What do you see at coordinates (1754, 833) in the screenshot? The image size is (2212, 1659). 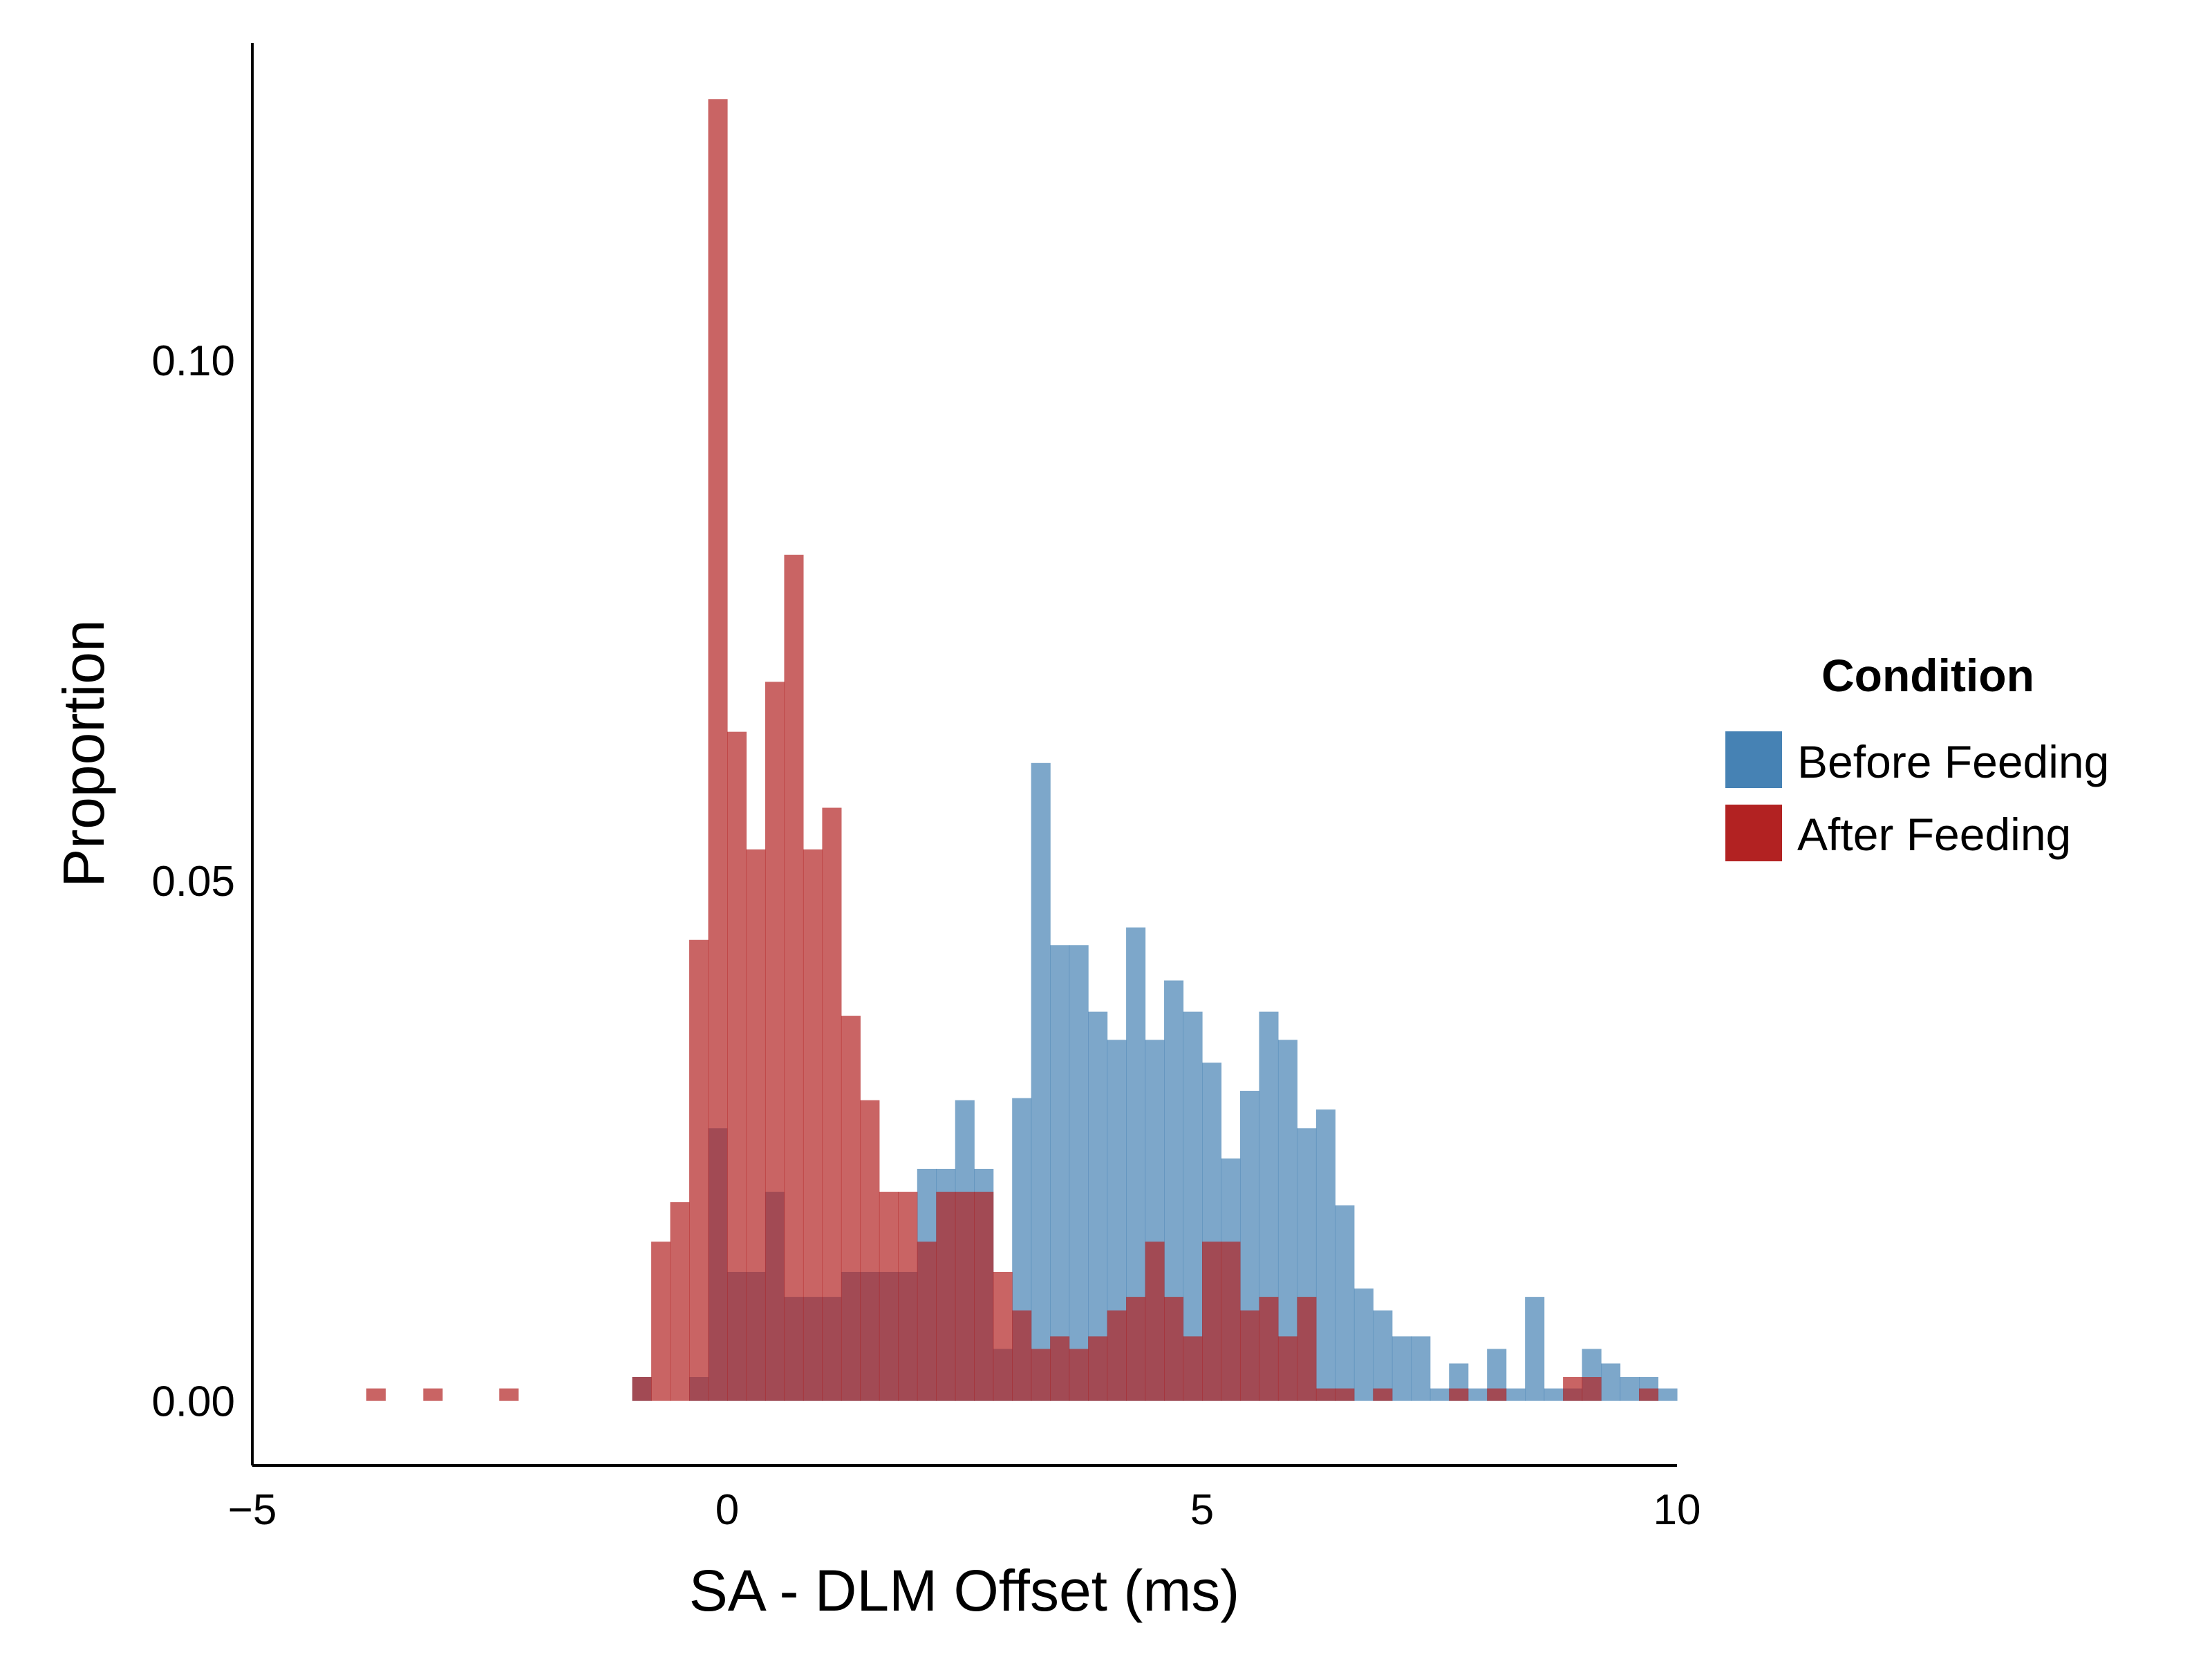 I see `legend-swatch-after-feeding` at bounding box center [1754, 833].